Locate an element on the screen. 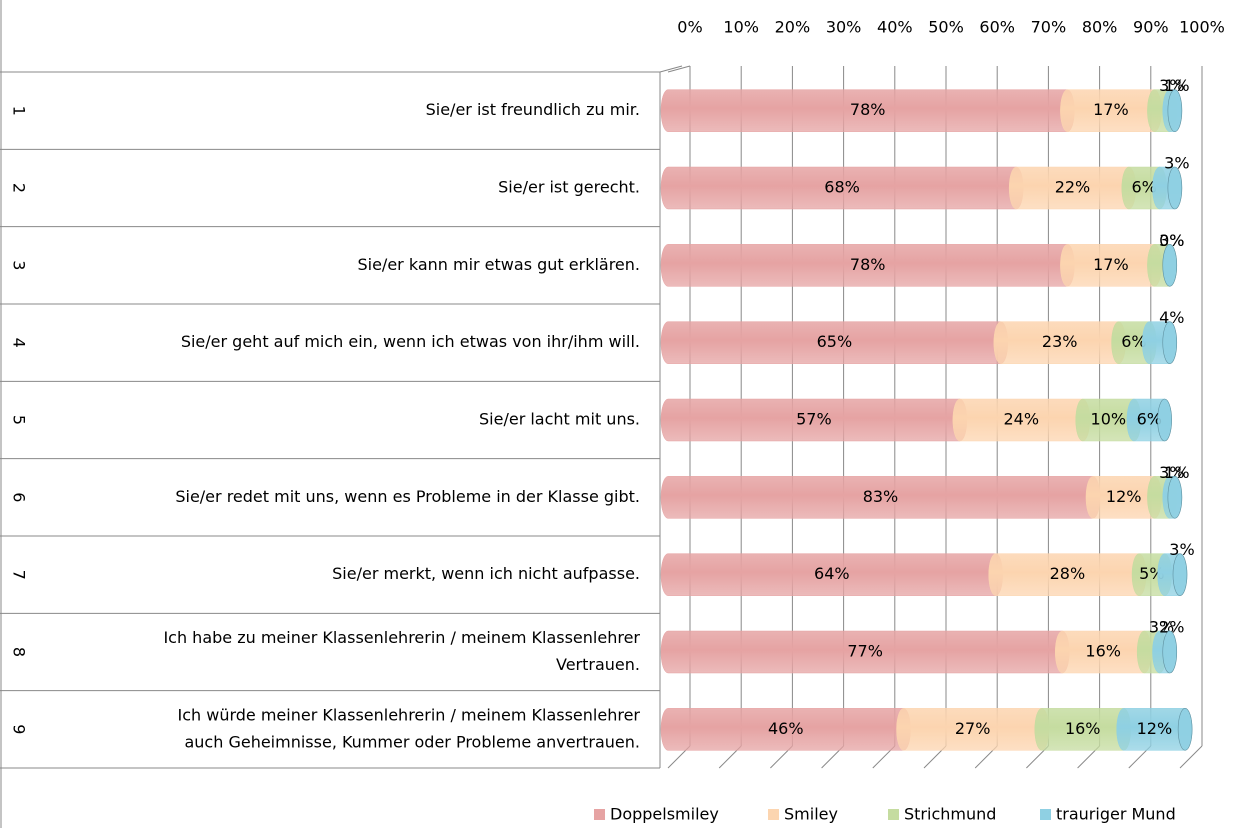 The width and height of the screenshot is (1237, 828). data-label: 27% is located at coordinates (973, 728).